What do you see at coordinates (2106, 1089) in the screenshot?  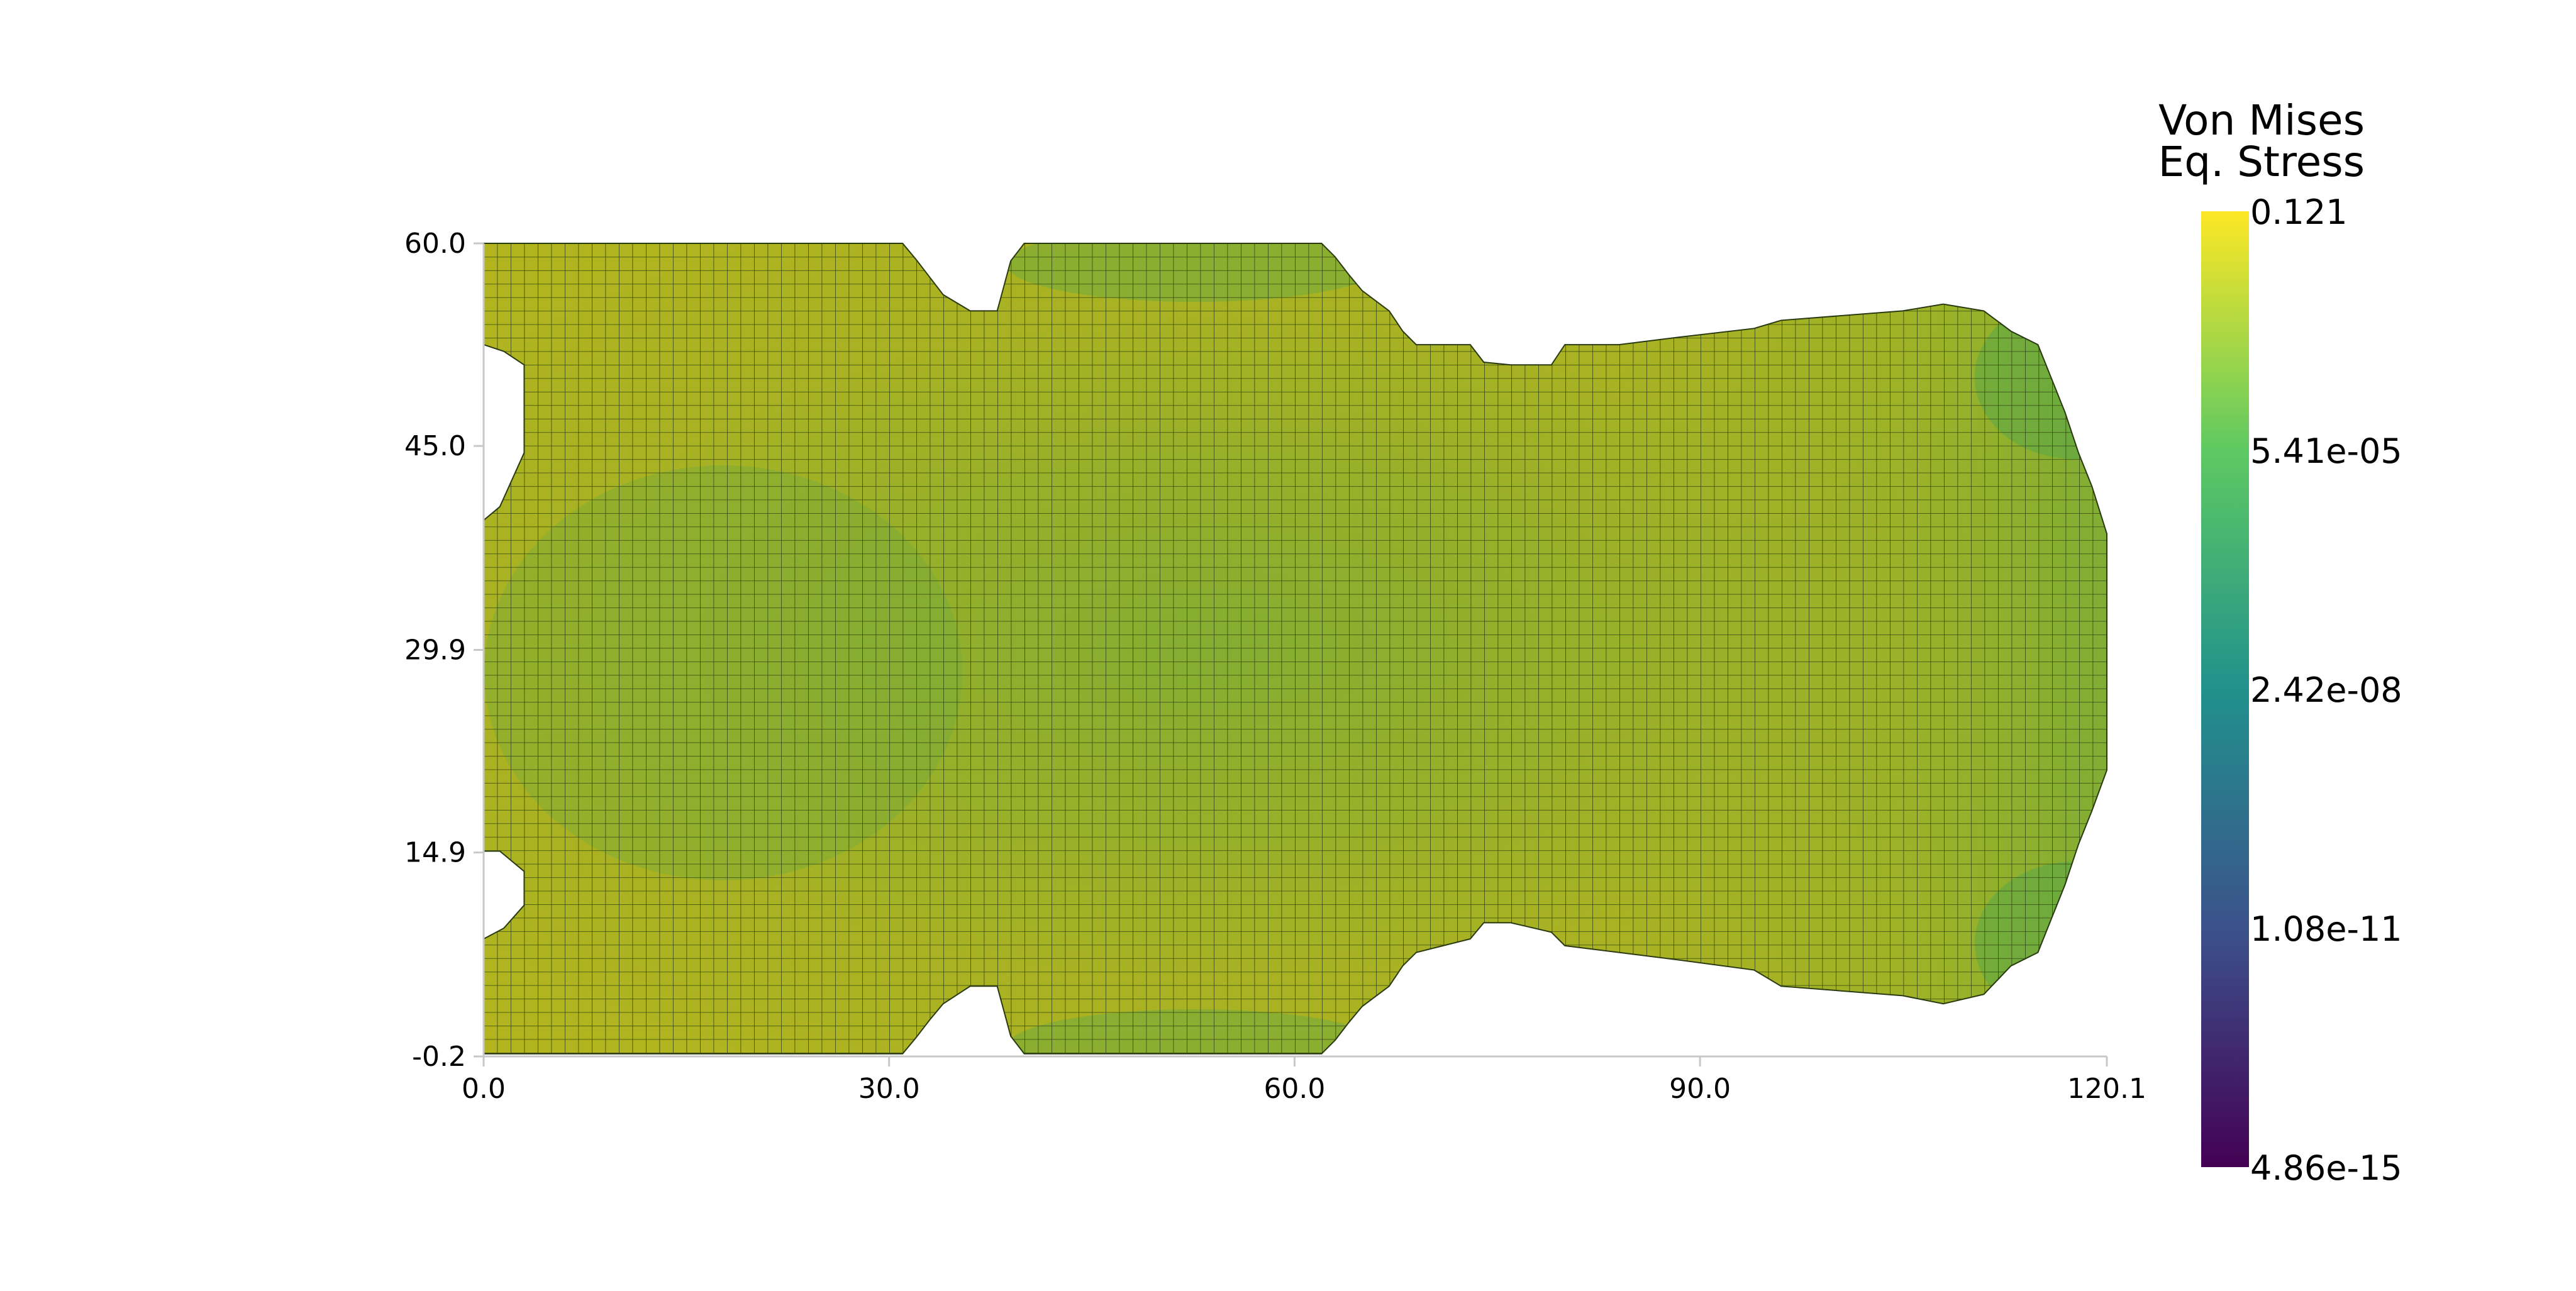 I see `x-tick-label: 120.1` at bounding box center [2106, 1089].